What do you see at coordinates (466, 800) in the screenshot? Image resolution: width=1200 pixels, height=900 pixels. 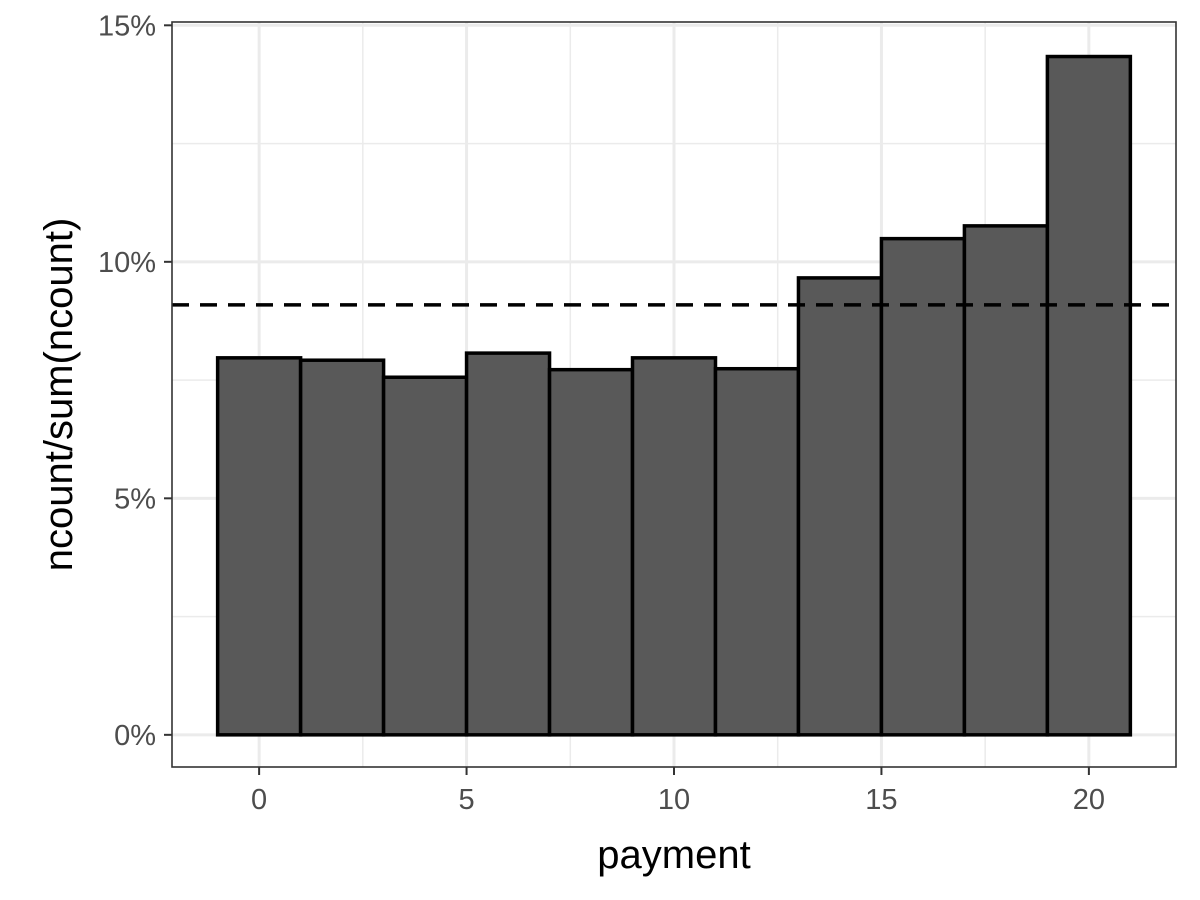 I see `x-tick-label: 5` at bounding box center [466, 800].